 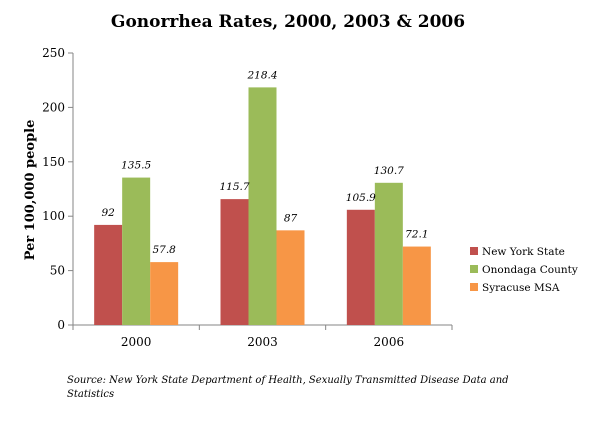 What do you see at coordinates (53, 216) in the screenshot?
I see `y-tick-label: 100` at bounding box center [53, 216].